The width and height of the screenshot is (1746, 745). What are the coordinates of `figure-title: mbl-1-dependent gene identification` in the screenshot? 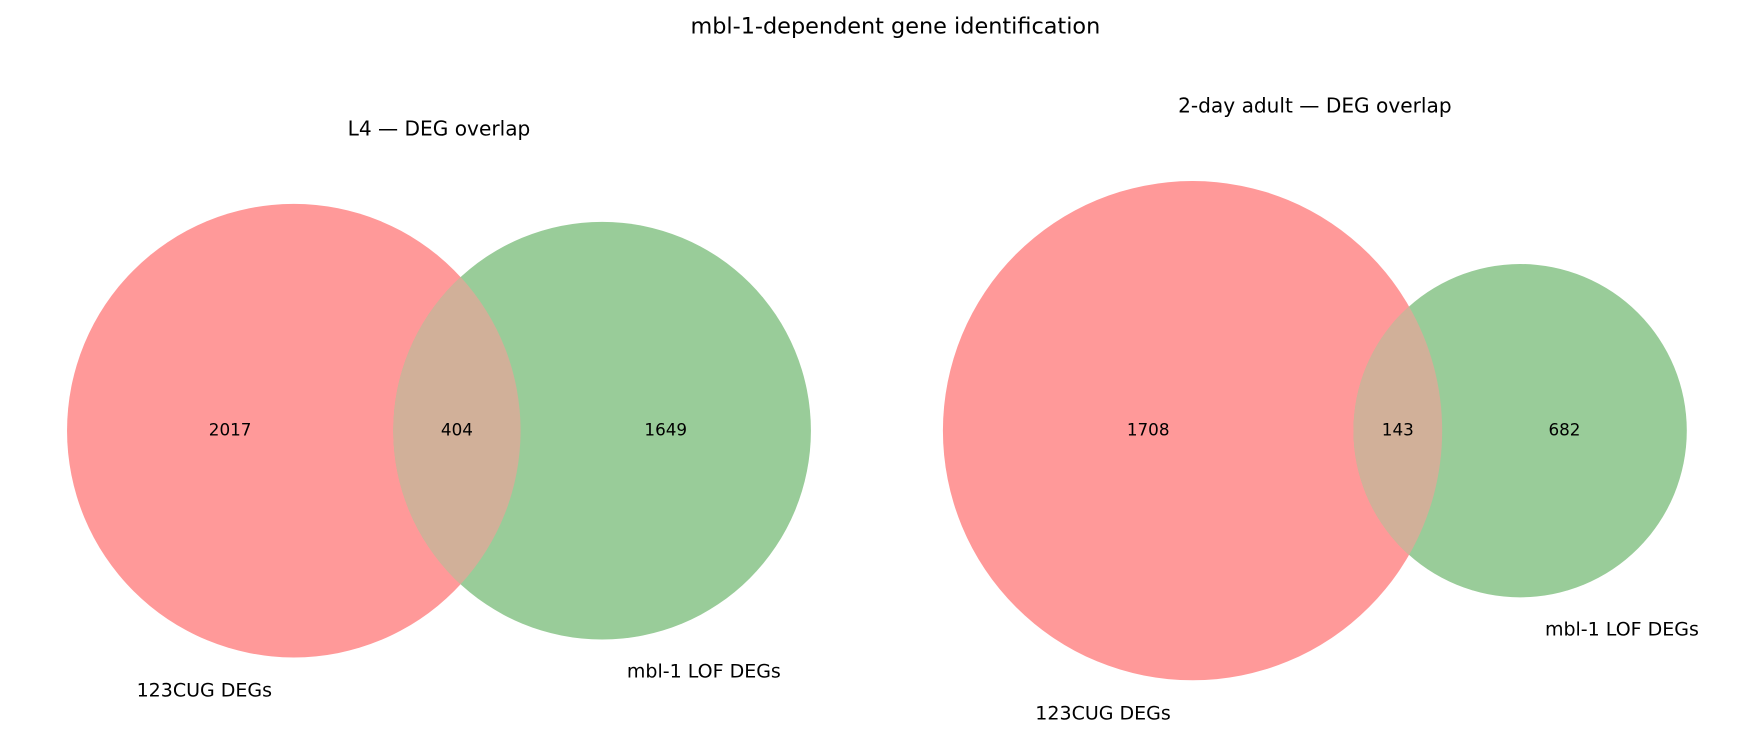 It's located at (895, 26).